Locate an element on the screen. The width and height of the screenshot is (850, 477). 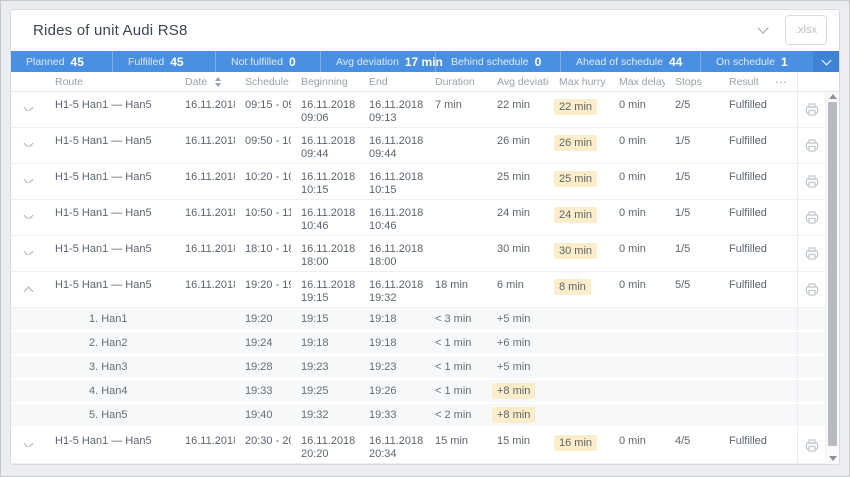
cell-duration: 7 min is located at coordinates (448, 105).